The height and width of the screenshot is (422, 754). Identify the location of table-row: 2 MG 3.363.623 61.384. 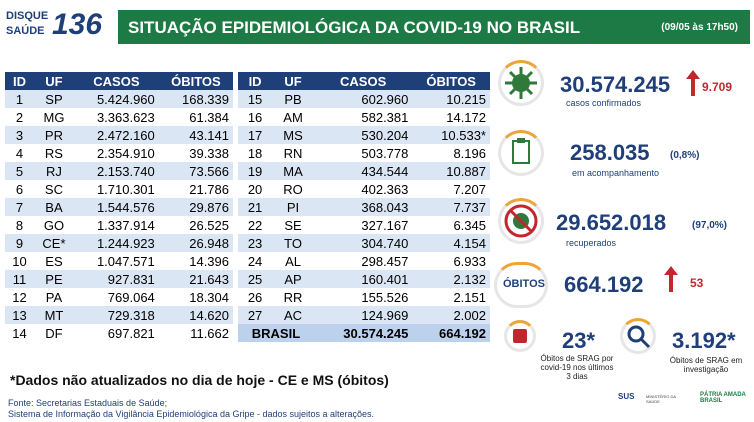
(119, 117).